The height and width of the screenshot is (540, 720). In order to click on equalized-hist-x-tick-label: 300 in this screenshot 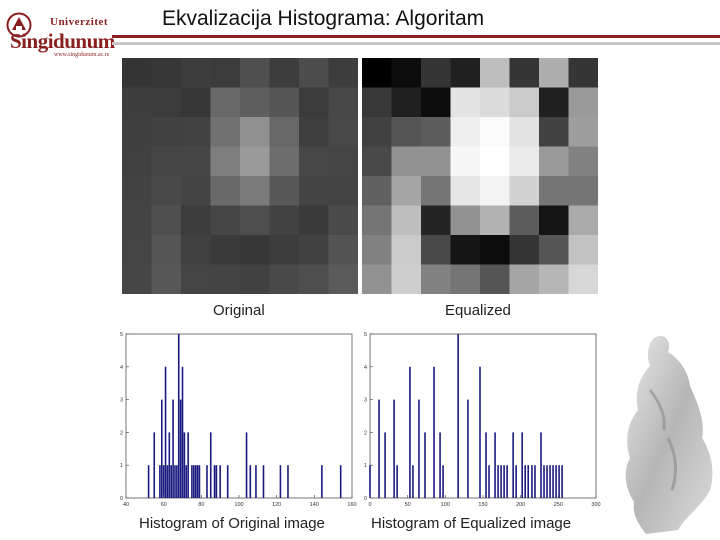, I will do `click(595, 505)`.